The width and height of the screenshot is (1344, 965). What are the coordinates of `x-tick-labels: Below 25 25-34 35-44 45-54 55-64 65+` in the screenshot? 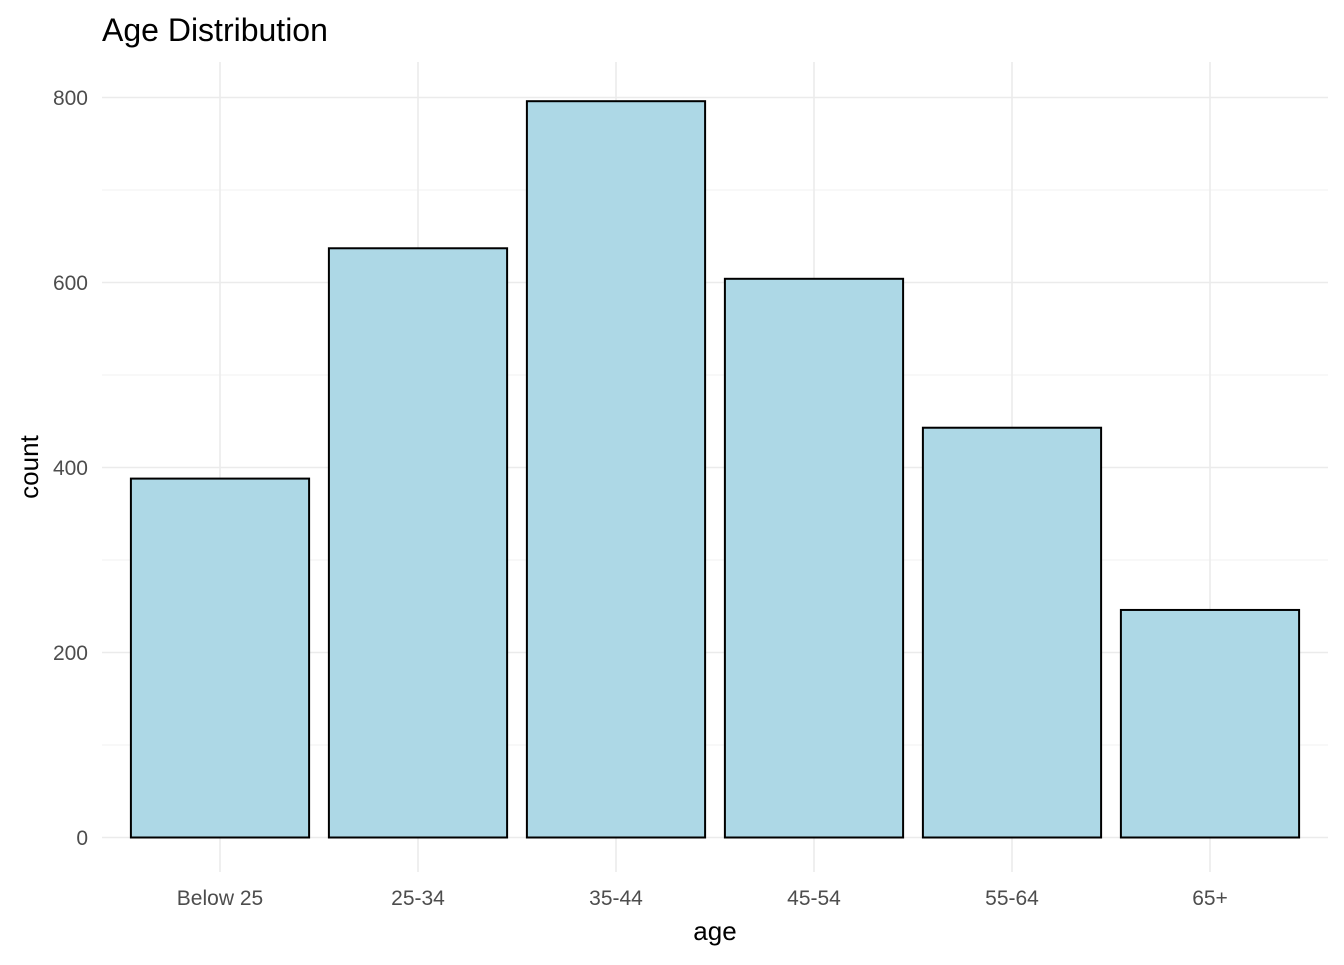 It's located at (702, 898).